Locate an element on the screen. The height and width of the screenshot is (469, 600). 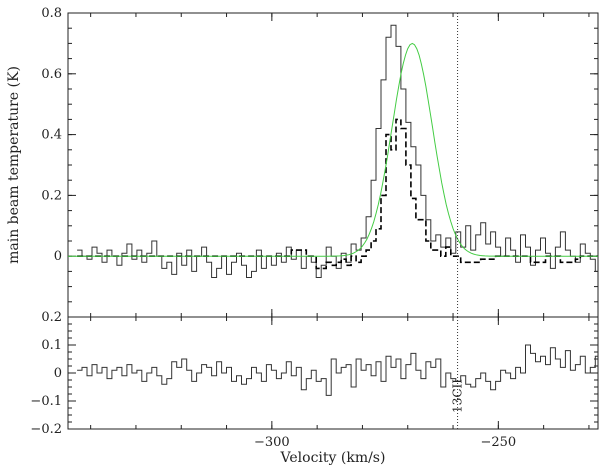
x-tick-label: −250 is located at coordinates (498, 442).